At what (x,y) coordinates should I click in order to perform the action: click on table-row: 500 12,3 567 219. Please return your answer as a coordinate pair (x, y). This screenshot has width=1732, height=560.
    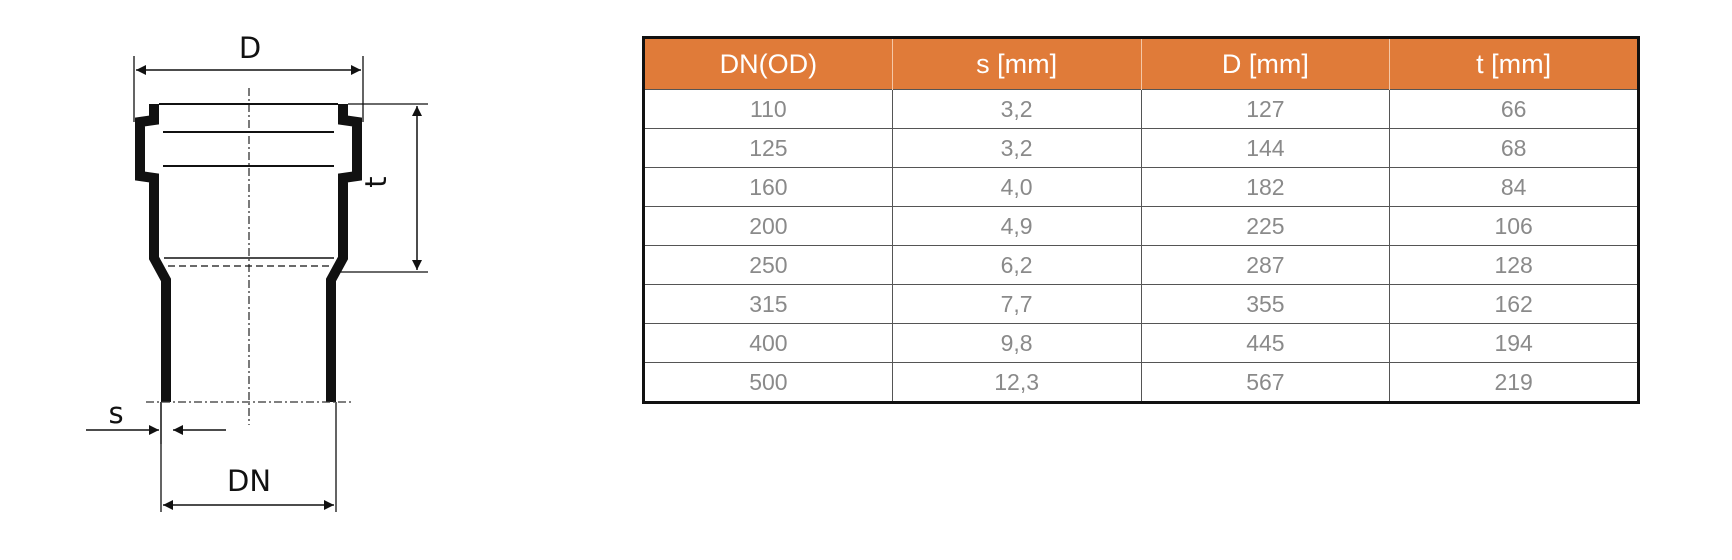
    Looking at the image, I should click on (1141, 382).